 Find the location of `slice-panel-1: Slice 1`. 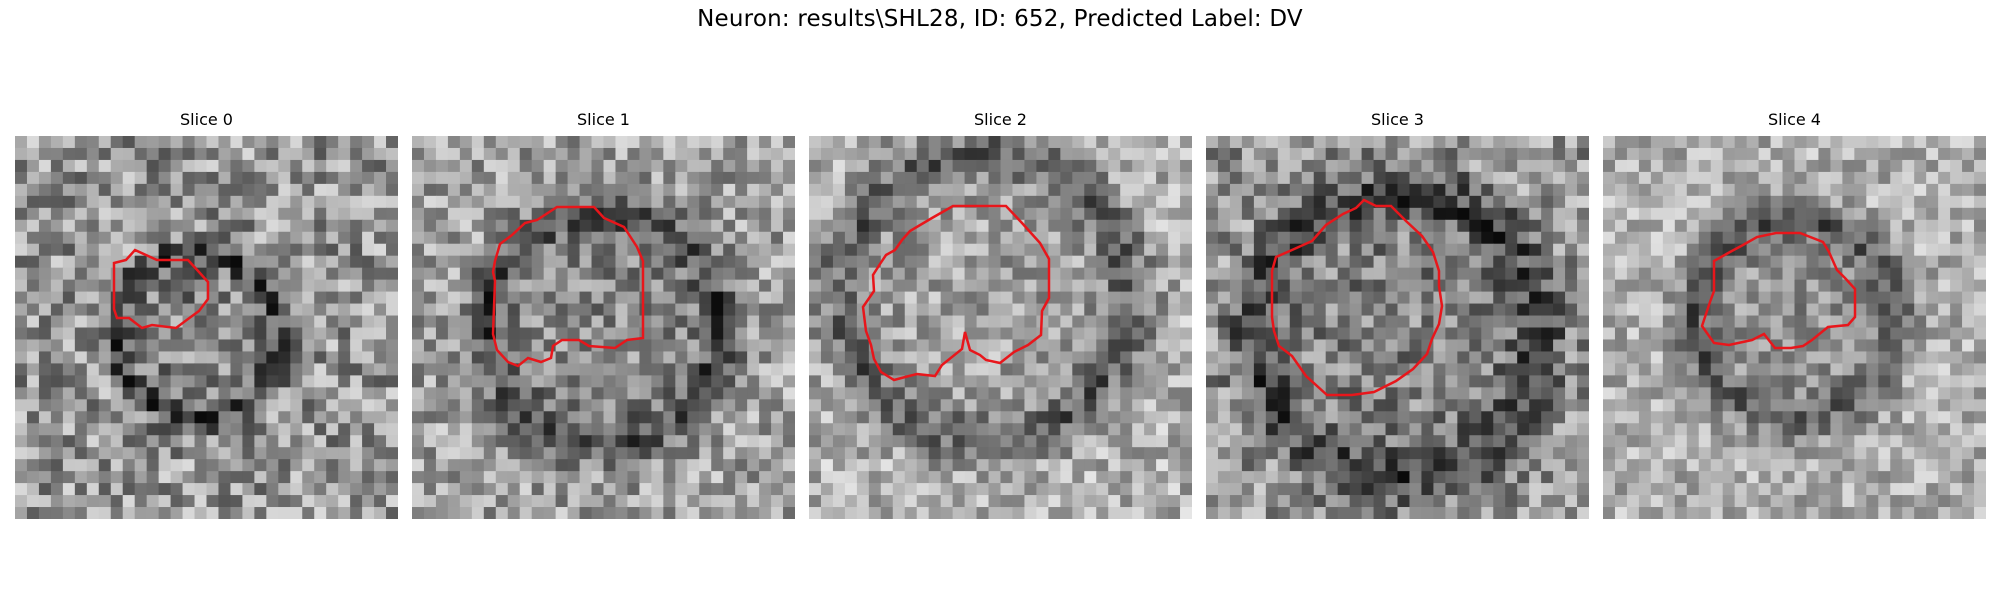

slice-panel-1: Slice 1 is located at coordinates (603, 313).